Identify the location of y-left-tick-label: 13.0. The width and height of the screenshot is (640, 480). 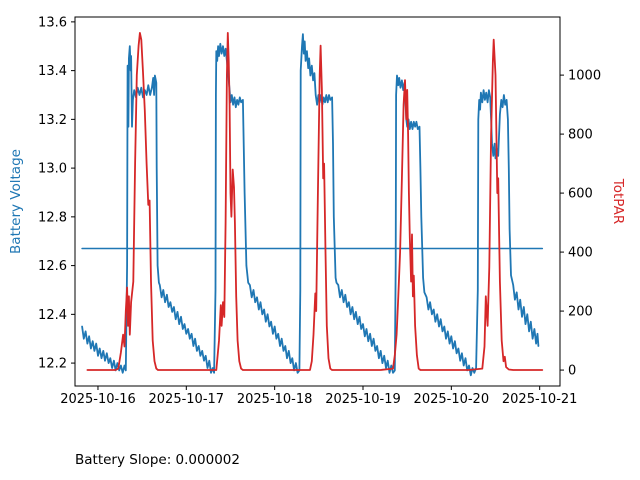
(52, 169).